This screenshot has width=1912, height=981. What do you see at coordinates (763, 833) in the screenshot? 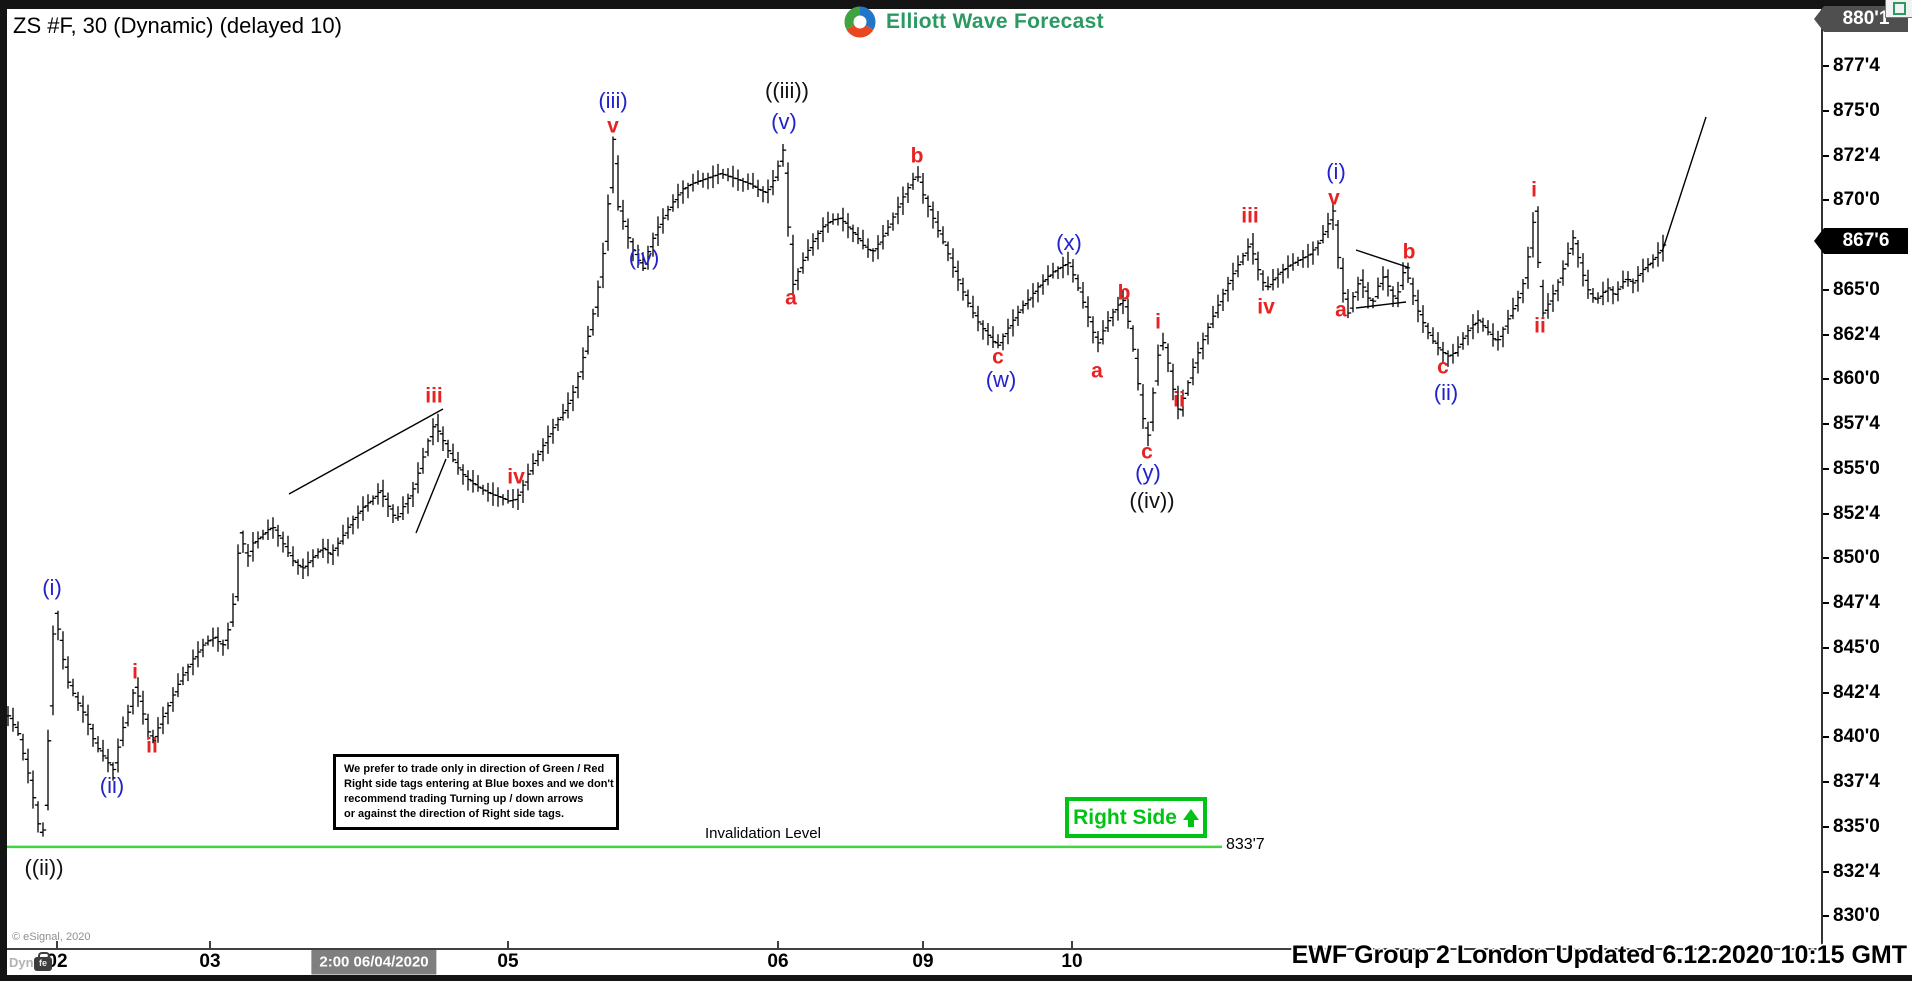
I see `invalidation-label: Invalidation Level` at bounding box center [763, 833].